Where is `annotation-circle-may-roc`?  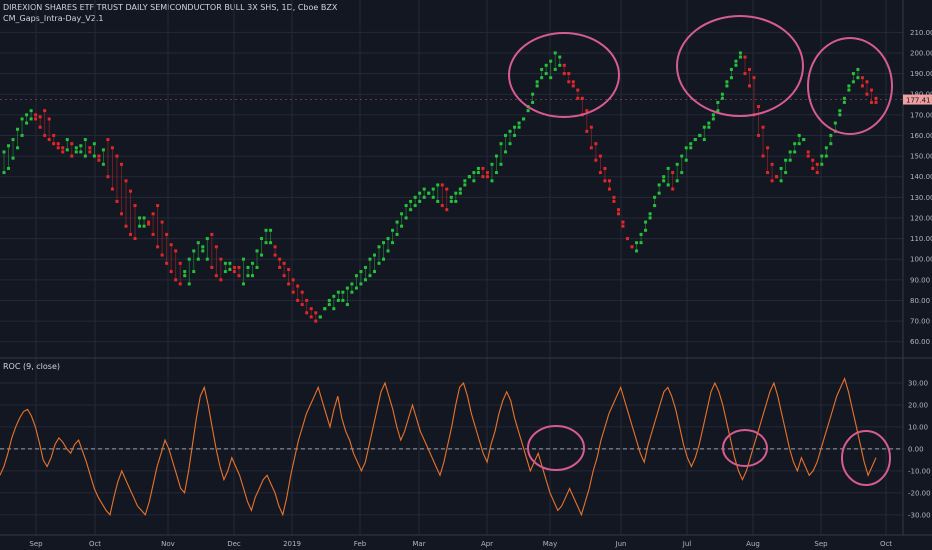
annotation-circle-may-roc is located at coordinates (556, 448).